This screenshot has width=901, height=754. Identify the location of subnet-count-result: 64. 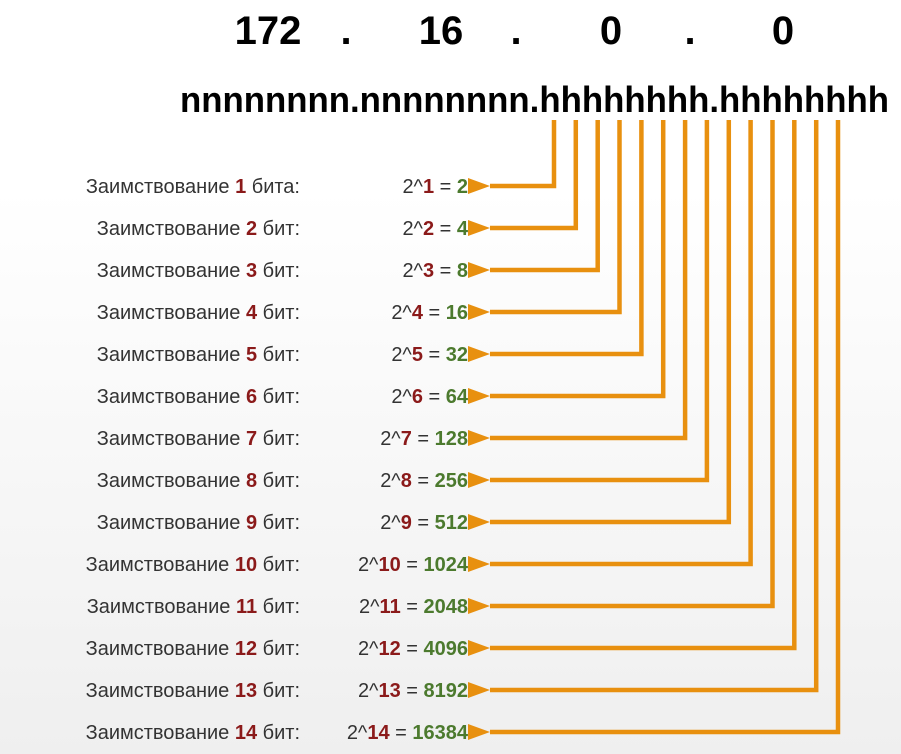
(457, 397).